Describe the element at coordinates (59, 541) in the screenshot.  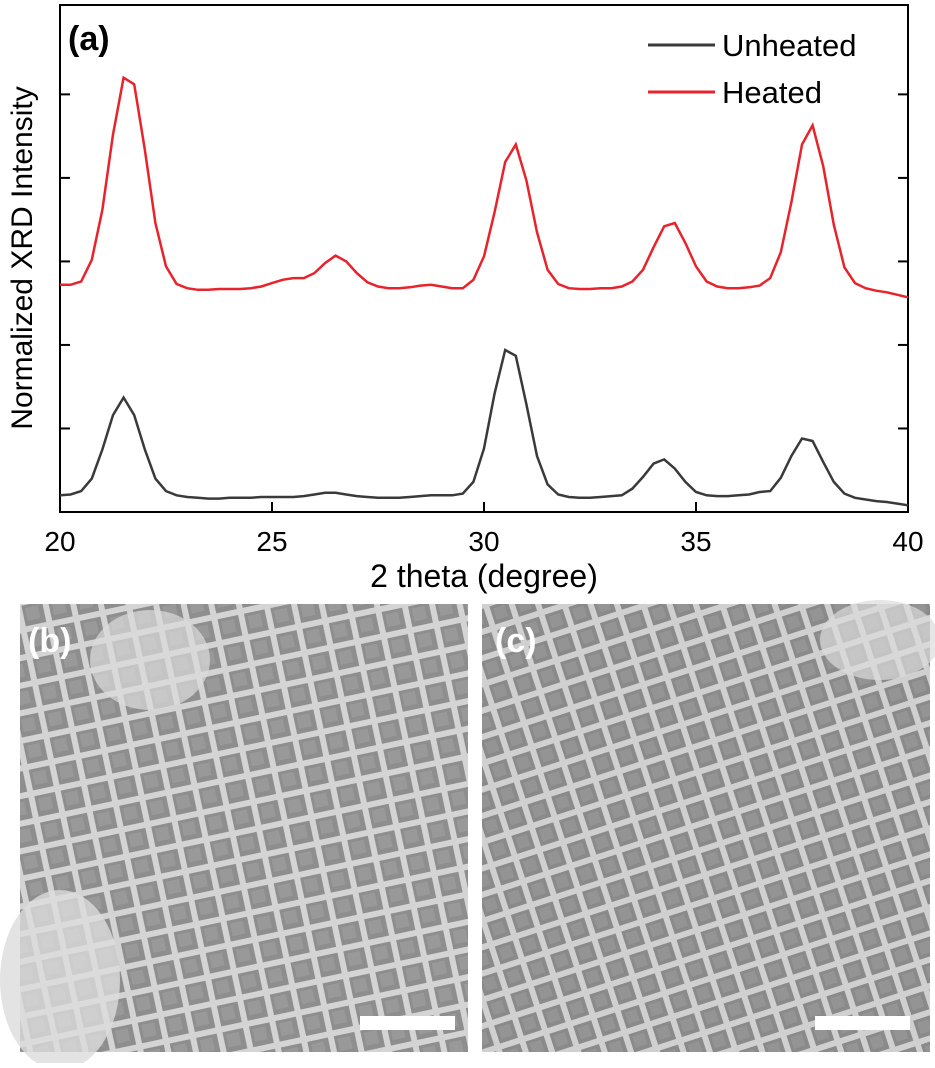
I see `x-tick-label: 20` at that location.